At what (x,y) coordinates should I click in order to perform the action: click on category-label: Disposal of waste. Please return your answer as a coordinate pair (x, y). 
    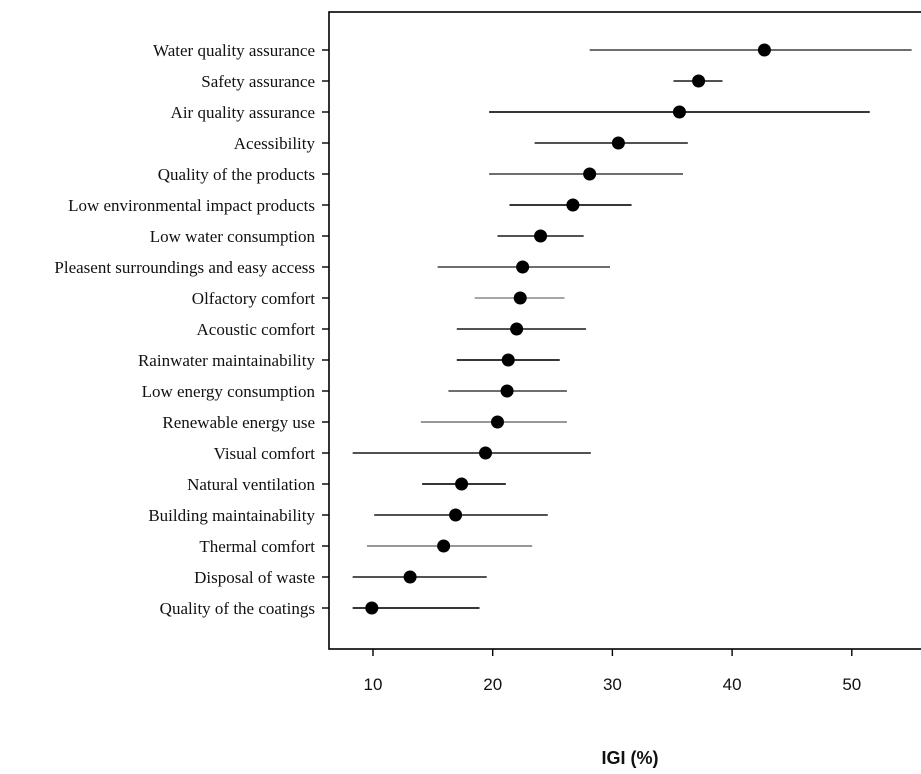
    Looking at the image, I should click on (254, 577).